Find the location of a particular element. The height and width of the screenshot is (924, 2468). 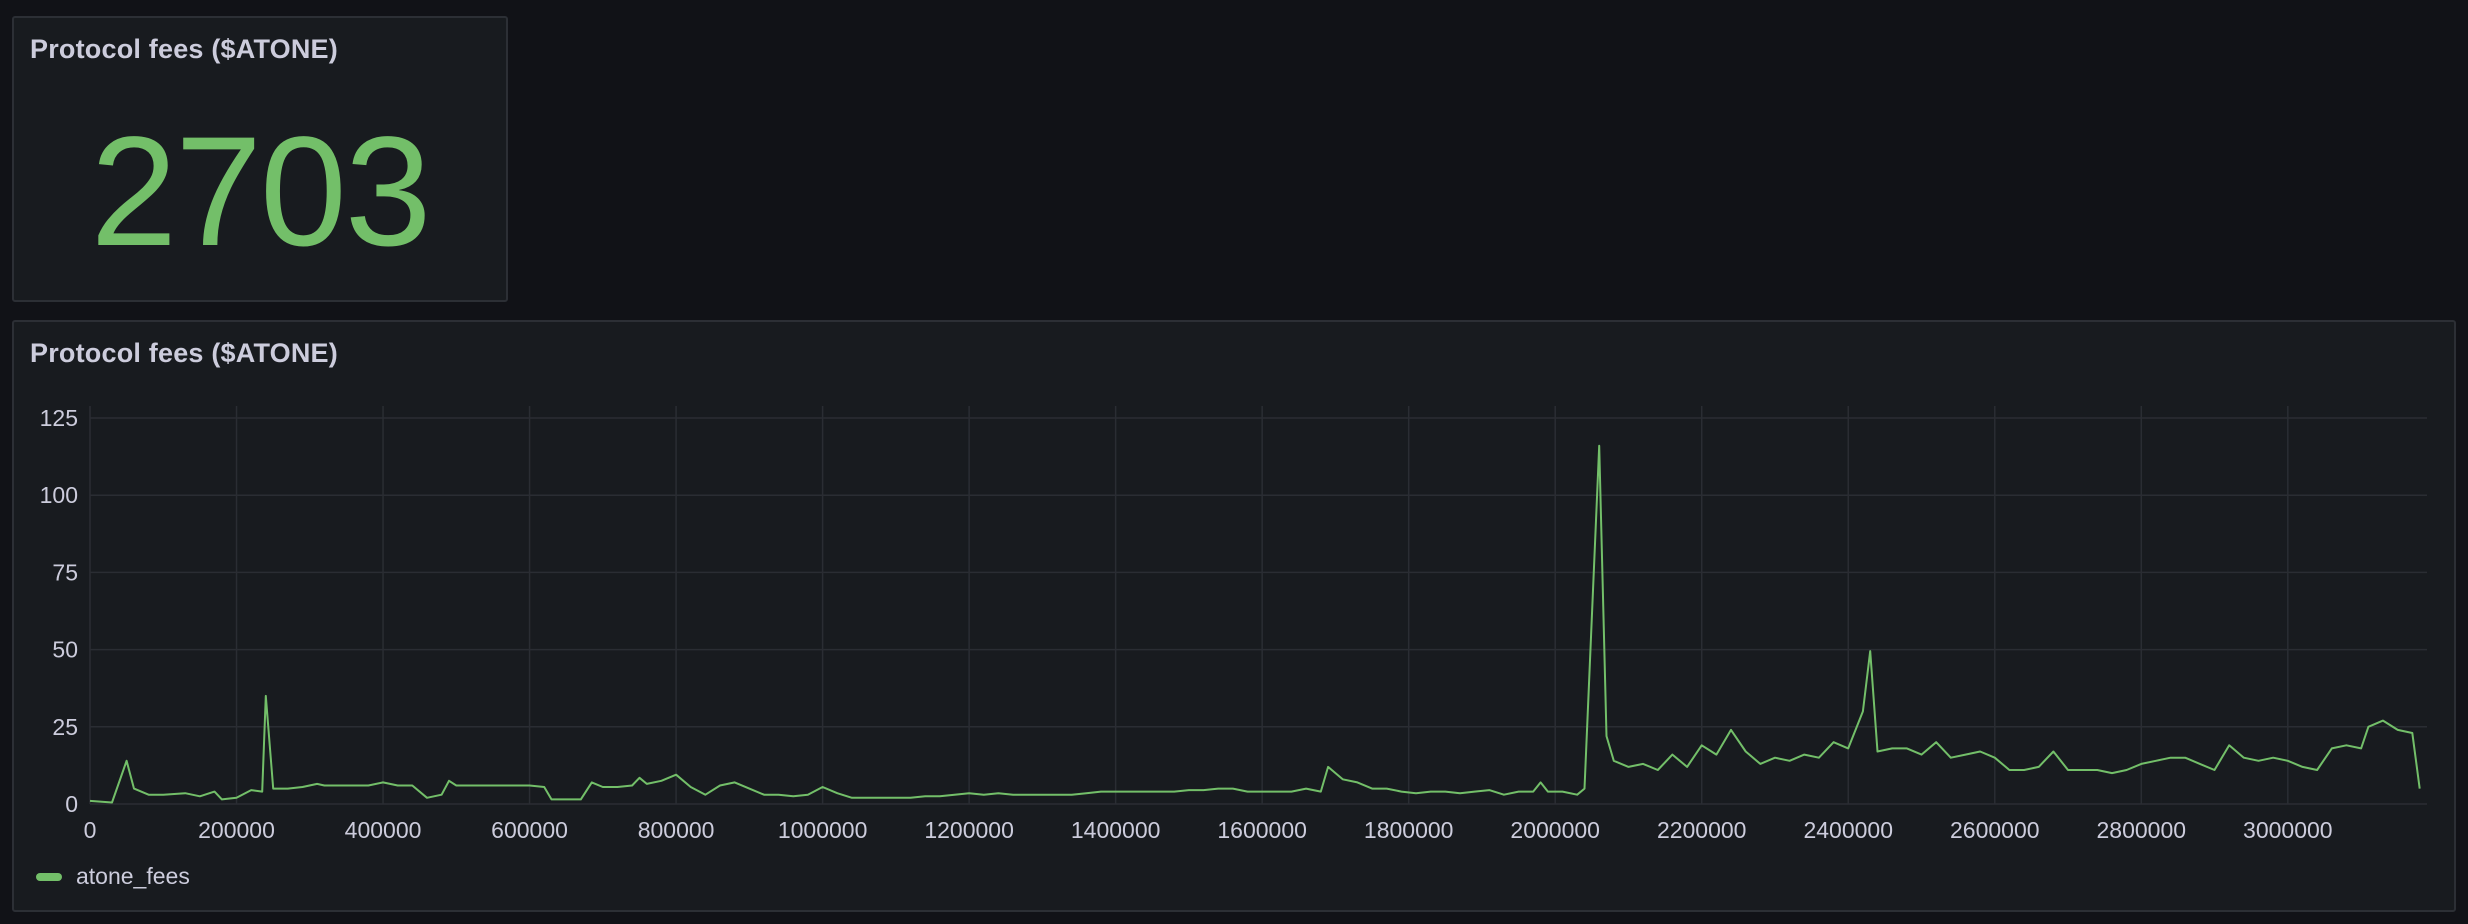

x-tick-label: 2000000 is located at coordinates (1555, 830).